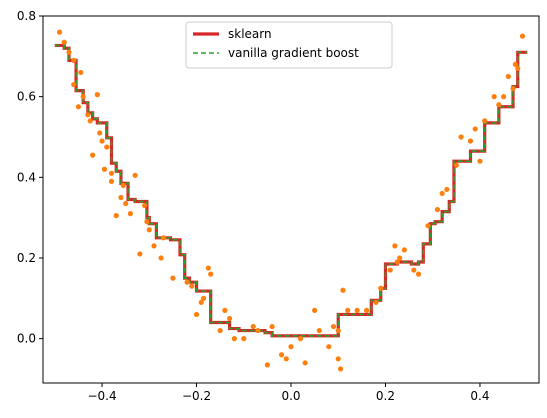 This screenshot has width=547, height=418. Describe the element at coordinates (385, 396) in the screenshot. I see `x-tick-label: 0.2` at that location.